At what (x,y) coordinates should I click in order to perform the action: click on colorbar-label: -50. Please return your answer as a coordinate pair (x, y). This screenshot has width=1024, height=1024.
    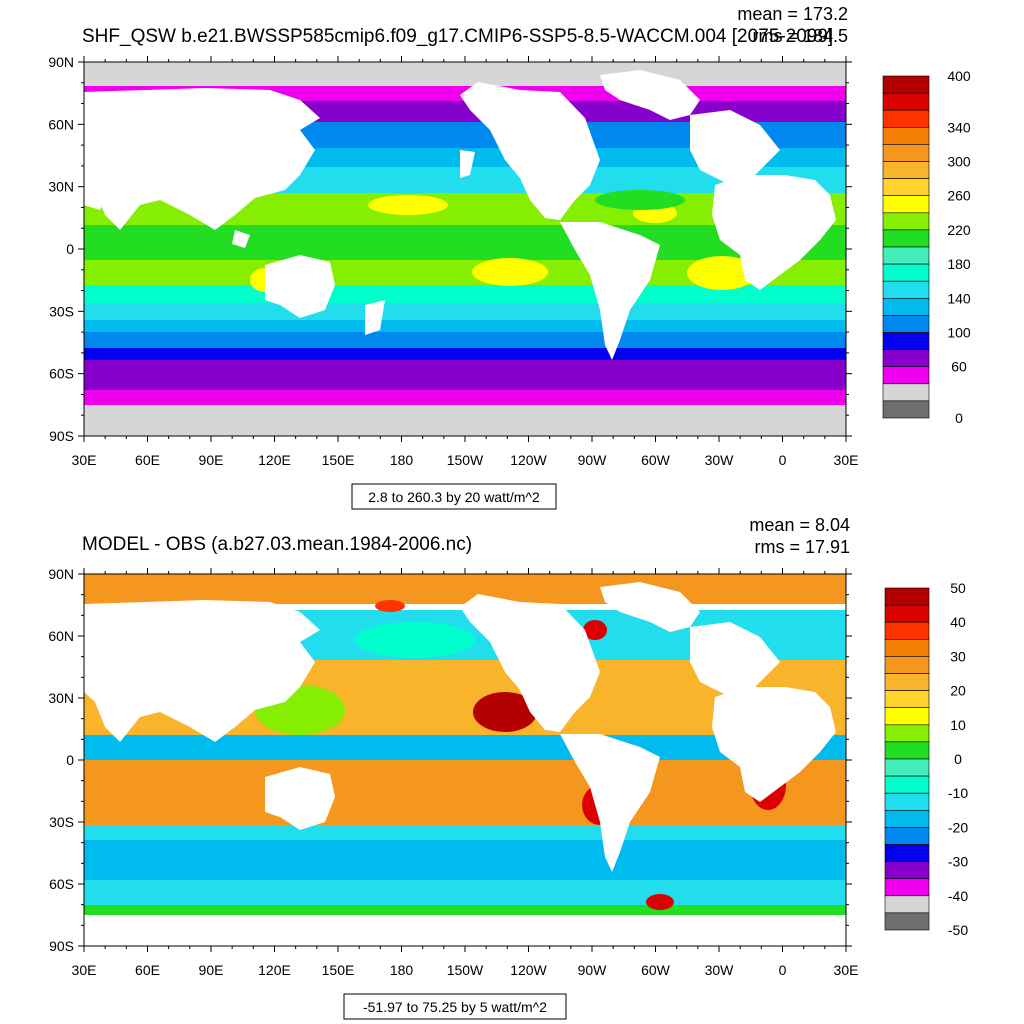
    Looking at the image, I should click on (958, 930).